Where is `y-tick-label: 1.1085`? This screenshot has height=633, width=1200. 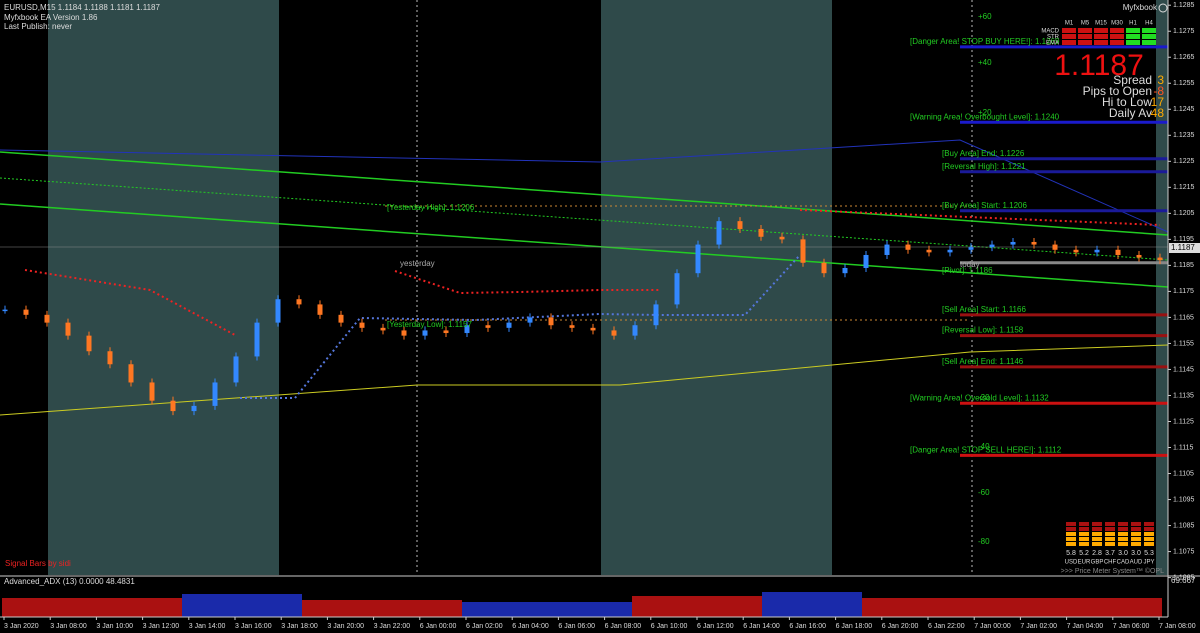
y-tick-label: 1.1085 is located at coordinates (1184, 525).